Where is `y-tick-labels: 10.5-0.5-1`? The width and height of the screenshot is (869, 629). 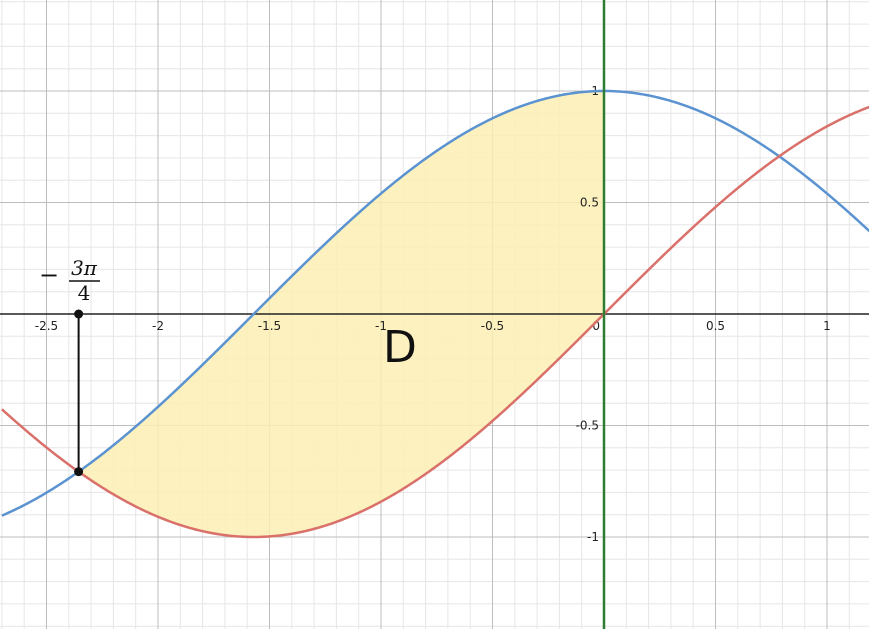
y-tick-labels: 10.5-0.5-1 is located at coordinates (587, 314).